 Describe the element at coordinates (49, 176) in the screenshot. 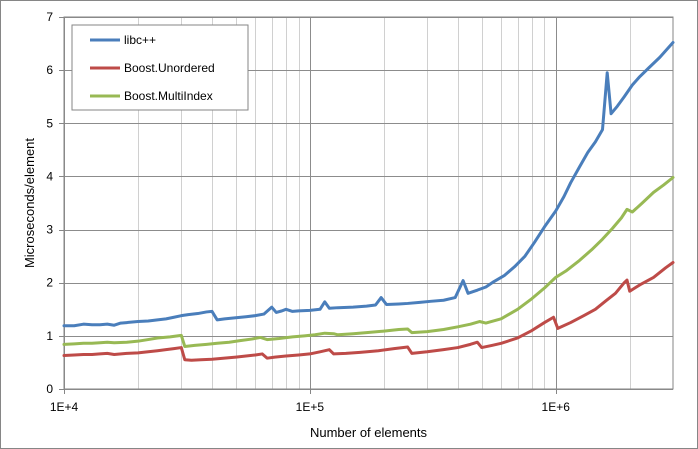

I see `y-tick-label: 4` at that location.